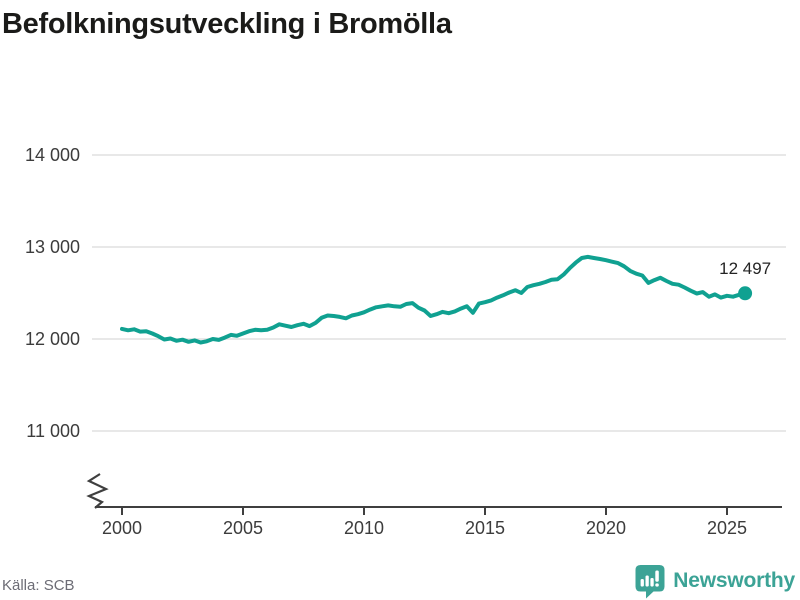 Image resolution: width=800 pixels, height=600 pixels. I want to click on y-axis-label: 11 000, so click(53, 431).